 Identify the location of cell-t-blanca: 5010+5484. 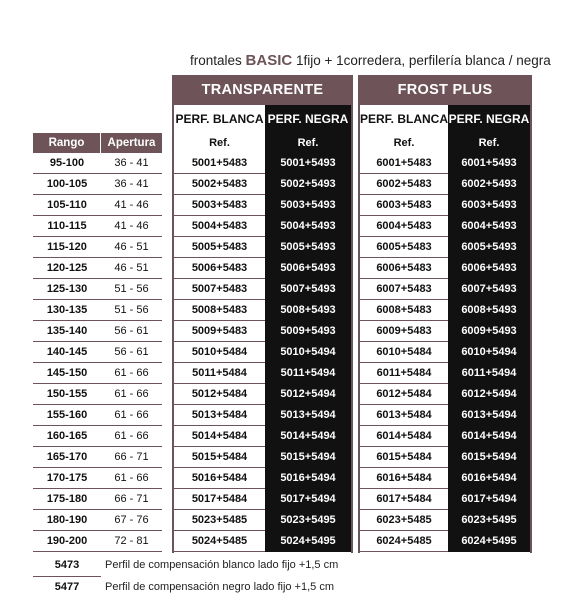
(219, 352).